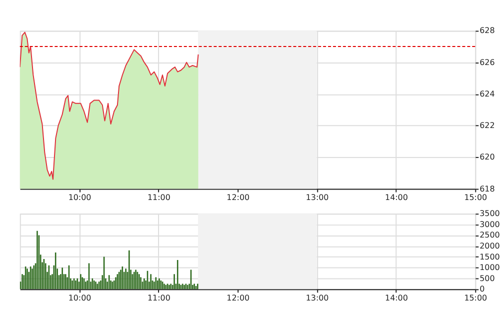 The image size is (500, 312). What do you see at coordinates (490, 213) in the screenshot?
I see `y-tick-label: 3500` at bounding box center [490, 213].